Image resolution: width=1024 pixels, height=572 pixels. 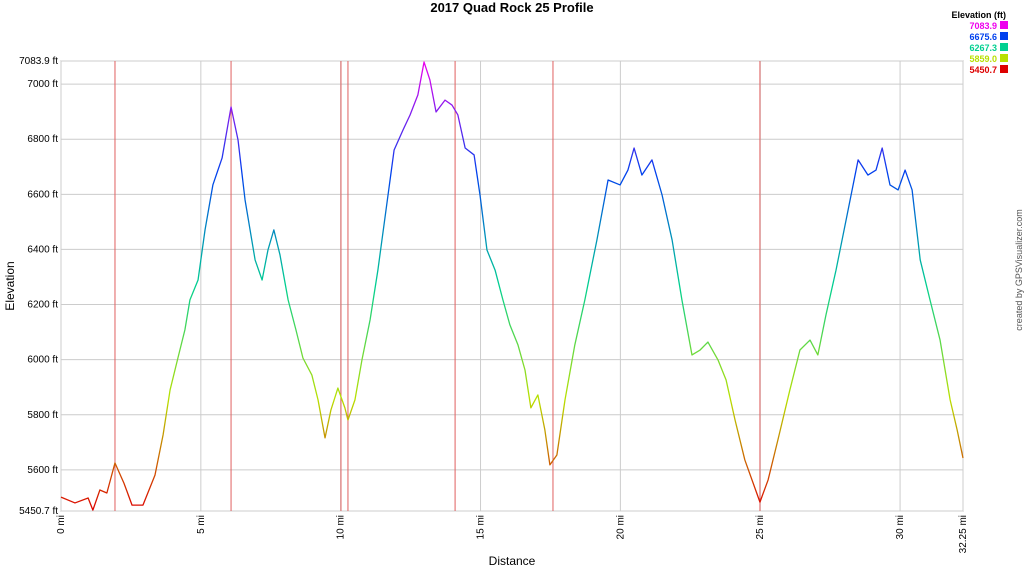 What do you see at coordinates (10, 285) in the screenshot?
I see `y-axis-label: Elevation` at bounding box center [10, 285].